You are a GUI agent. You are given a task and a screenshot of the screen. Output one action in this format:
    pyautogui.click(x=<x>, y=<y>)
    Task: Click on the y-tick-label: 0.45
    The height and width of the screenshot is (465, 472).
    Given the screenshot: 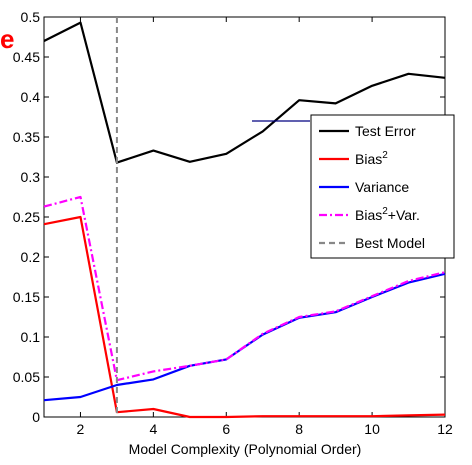 What is the action you would take?
    pyautogui.click(x=26, y=57)
    